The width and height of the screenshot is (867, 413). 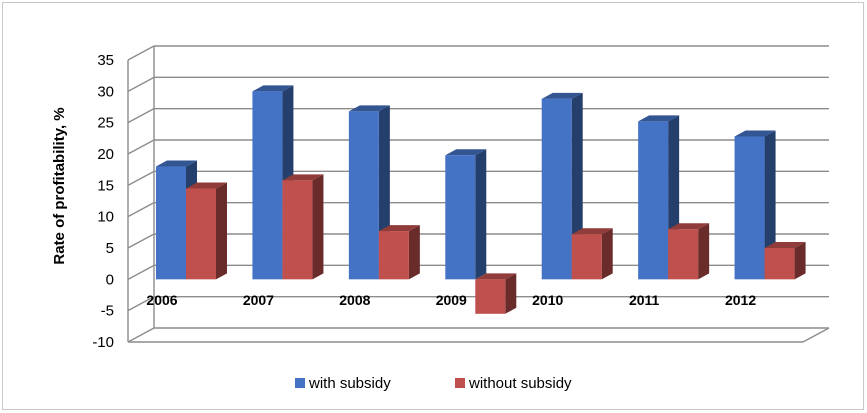 What do you see at coordinates (105, 185) in the screenshot?
I see `y-tick-label: 15` at bounding box center [105, 185].